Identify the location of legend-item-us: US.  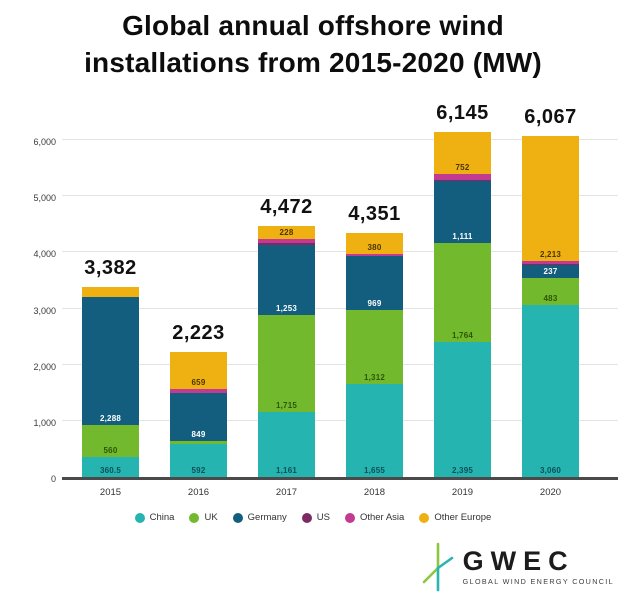
(315, 517).